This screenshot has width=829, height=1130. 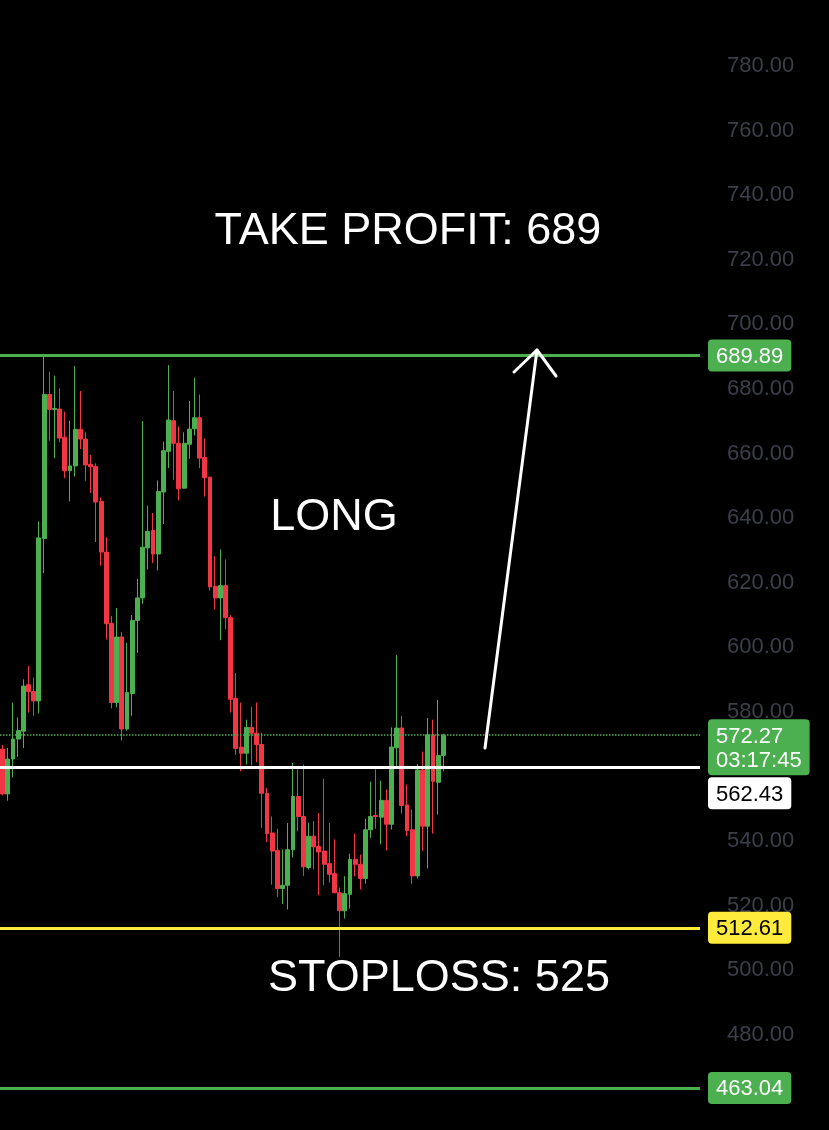 What do you see at coordinates (761, 65) in the screenshot?
I see `y-tick-label: 780.00` at bounding box center [761, 65].